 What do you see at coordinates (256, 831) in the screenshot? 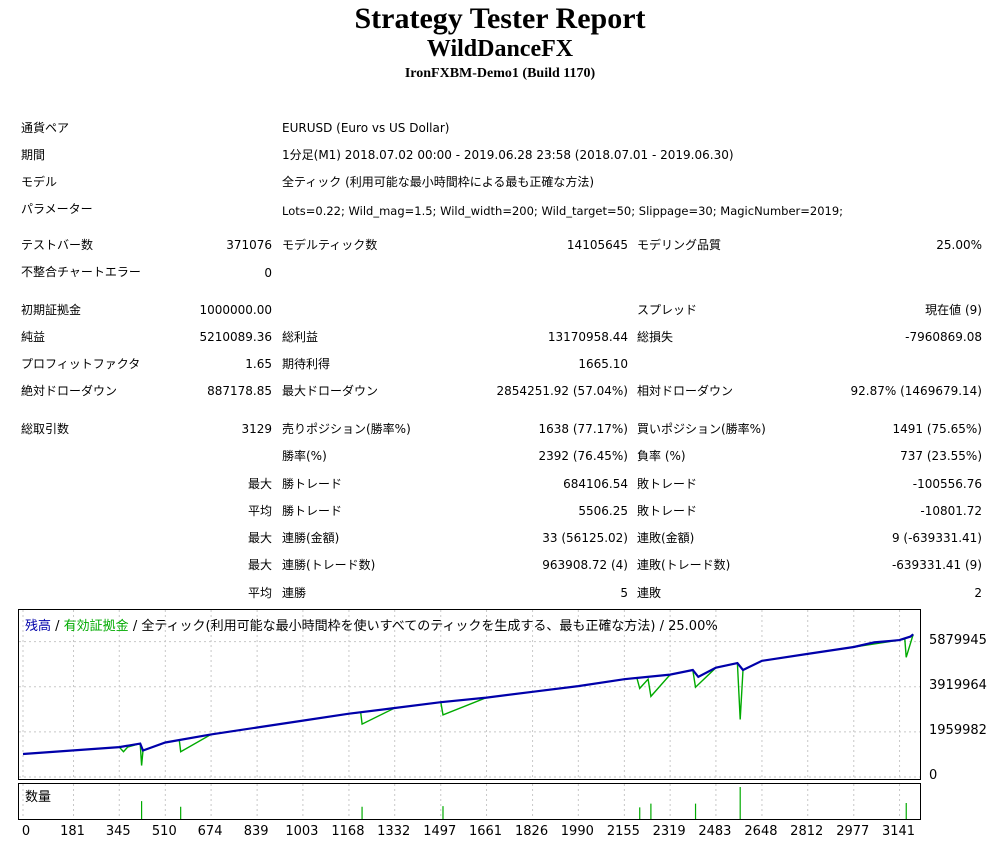
I see `x-tick-label: 839` at bounding box center [256, 831].